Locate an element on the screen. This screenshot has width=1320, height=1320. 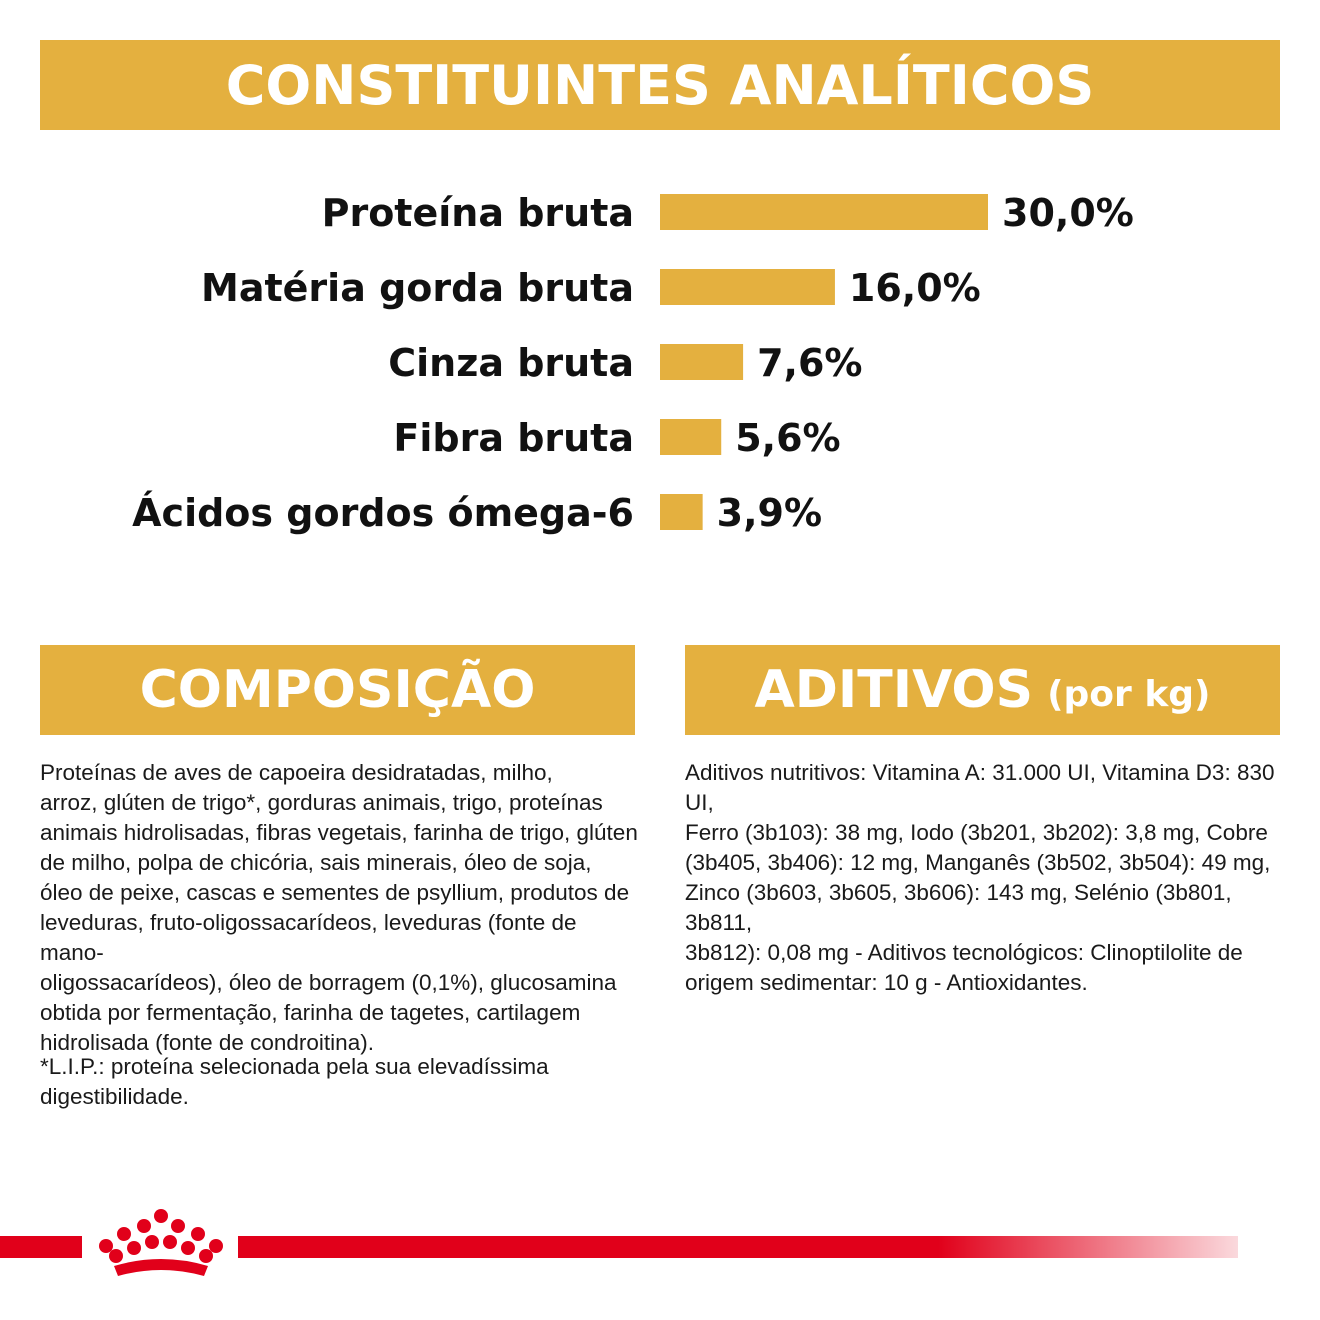
analytic-constituents-header: CONSTITUINTES ANALÍTICOS is located at coordinates (660, 85).